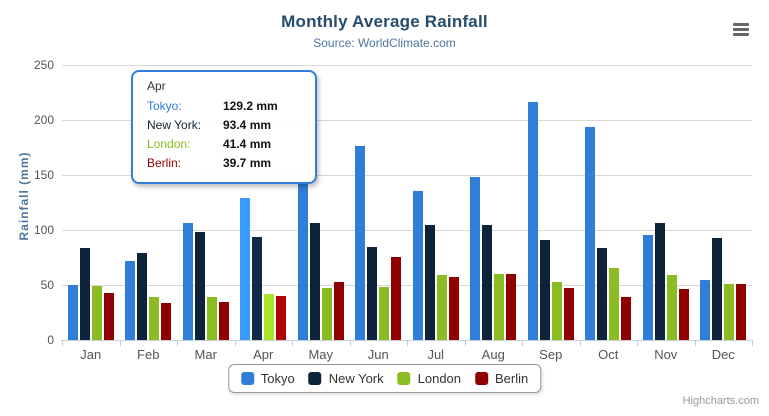 The width and height of the screenshot is (769, 416). I want to click on bar-berlin-sep, so click(568, 313).